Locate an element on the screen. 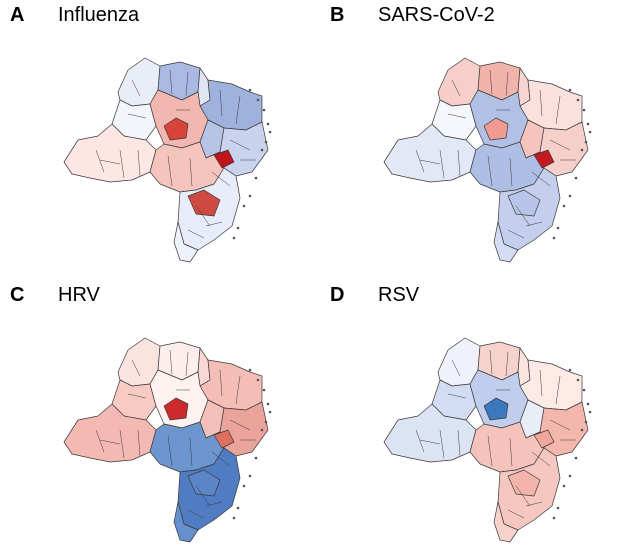 This screenshot has width=640, height=560. panel-title: HRV is located at coordinates (79, 295).